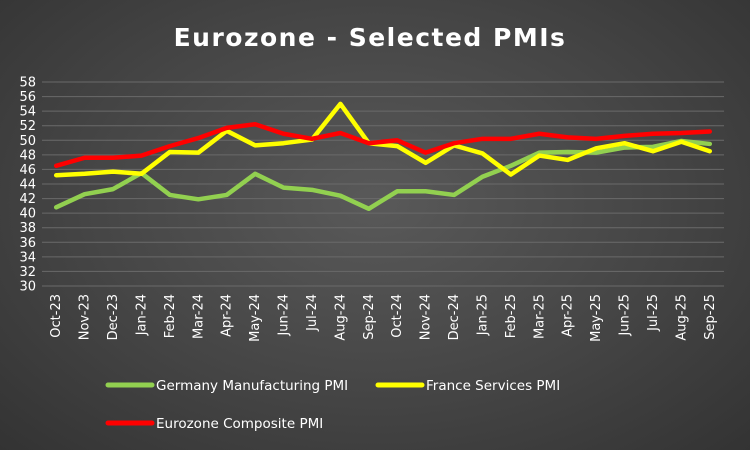 The image size is (750, 450). I want to click on x-tick-label: Jan-24, so click(141, 315).